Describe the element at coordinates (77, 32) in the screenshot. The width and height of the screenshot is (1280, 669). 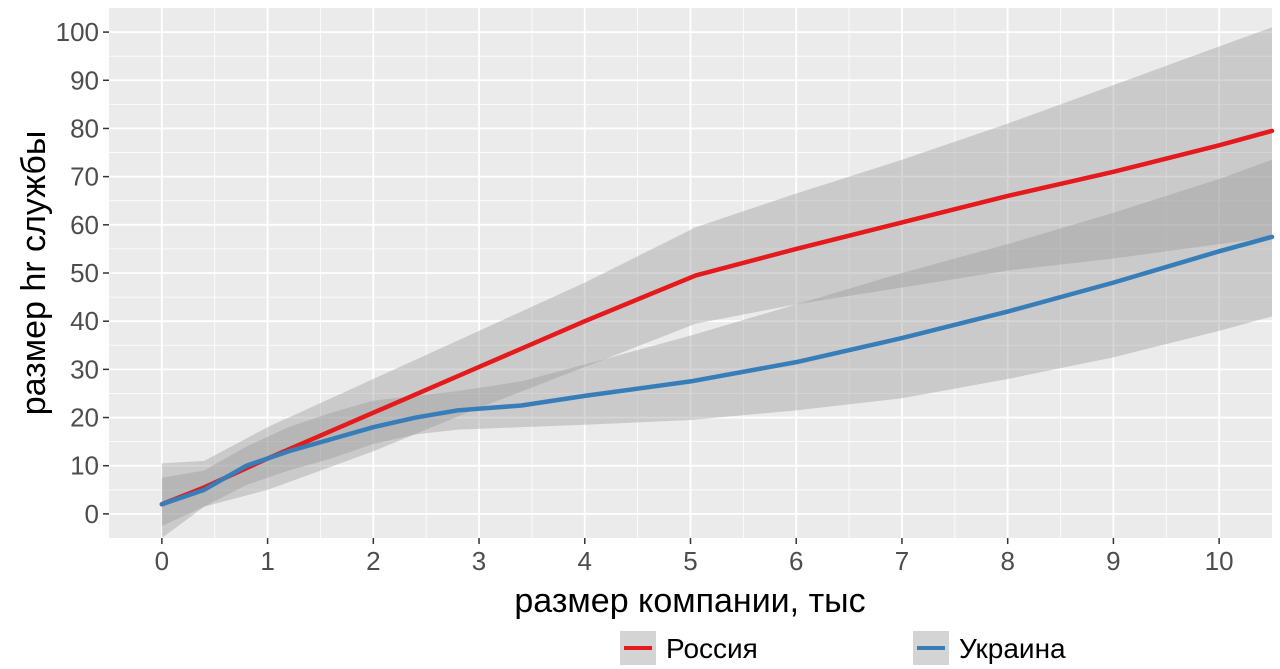
I see `y-tick-label: 100` at that location.